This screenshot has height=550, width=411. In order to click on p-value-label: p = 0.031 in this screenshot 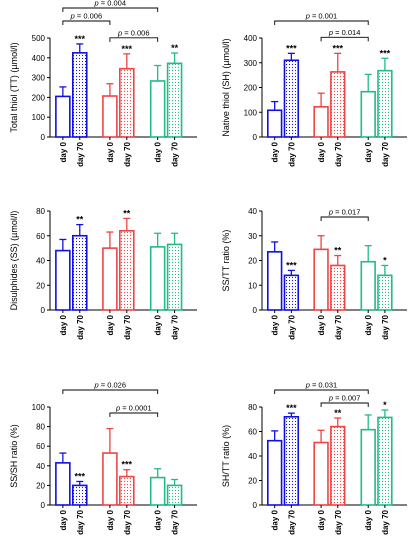, I will do `click(321, 385)`.